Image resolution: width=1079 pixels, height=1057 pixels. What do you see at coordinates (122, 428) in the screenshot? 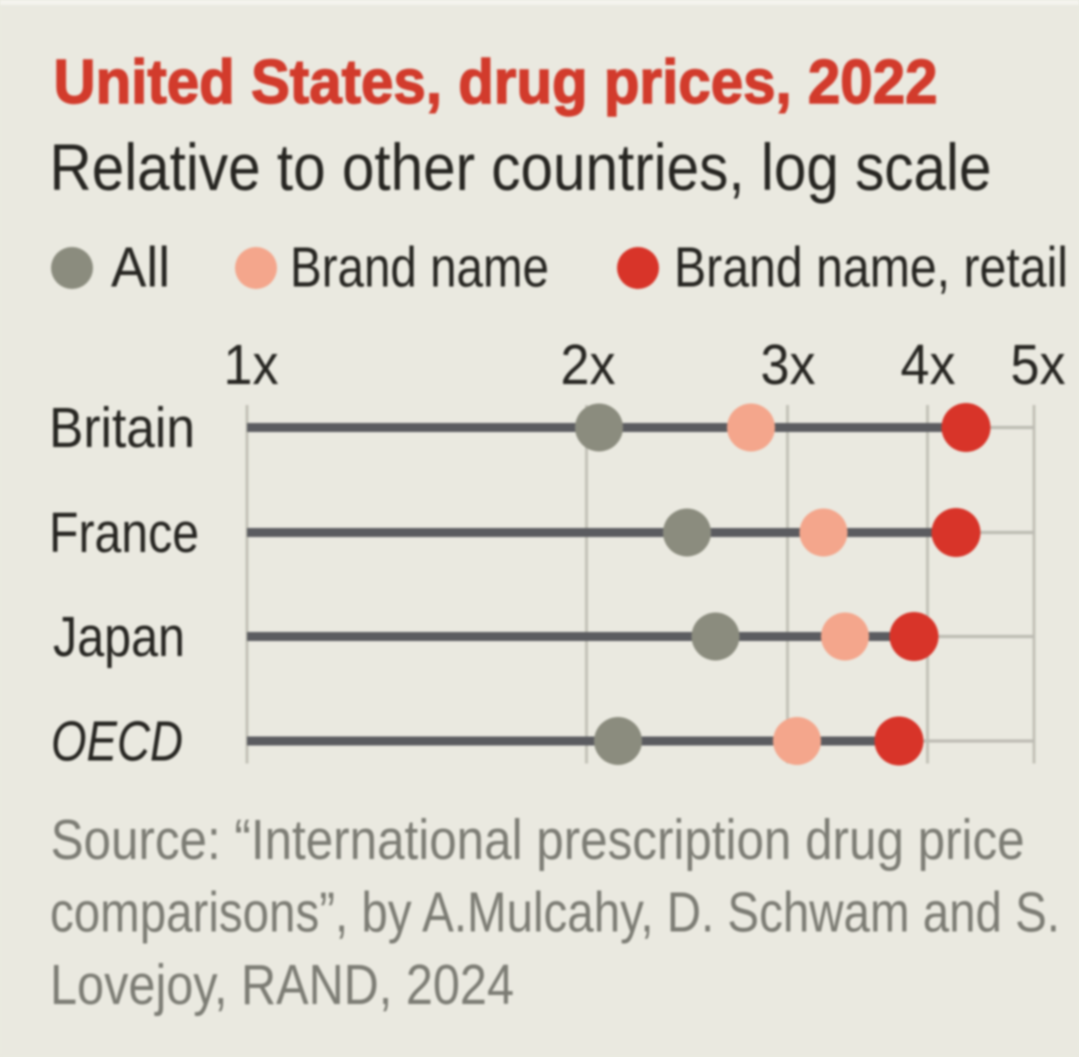
I see `svg-text: Britain` at bounding box center [122, 428].